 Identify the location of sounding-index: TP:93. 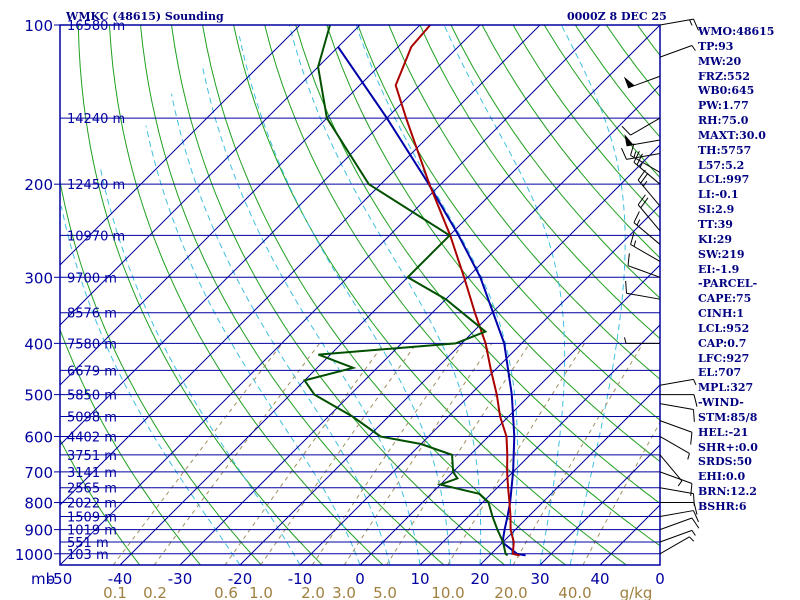
(716, 46).